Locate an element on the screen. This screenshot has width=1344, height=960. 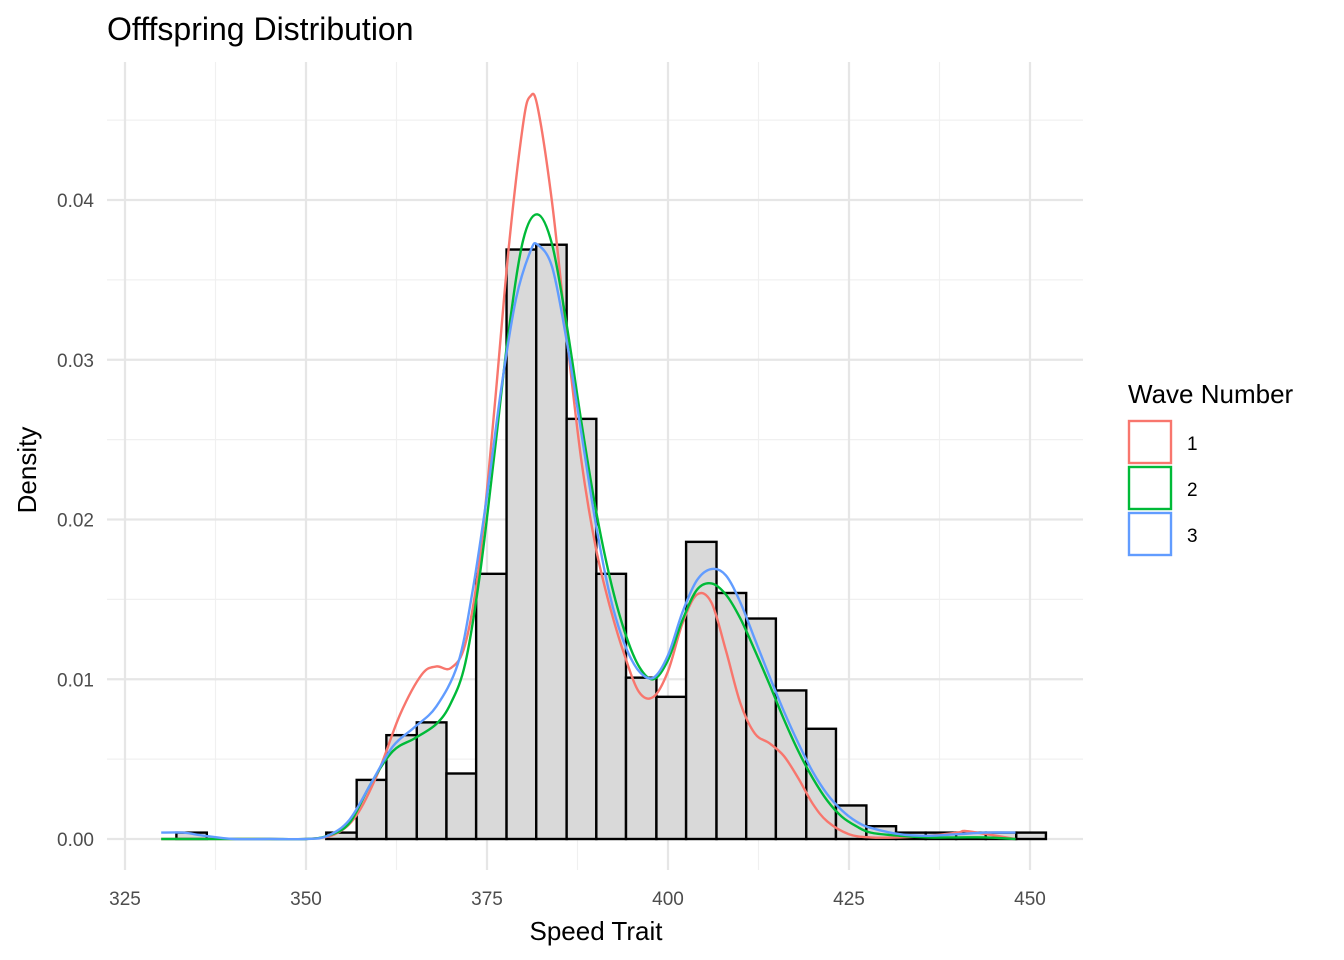
legend-label: 3 is located at coordinates (1192, 536).